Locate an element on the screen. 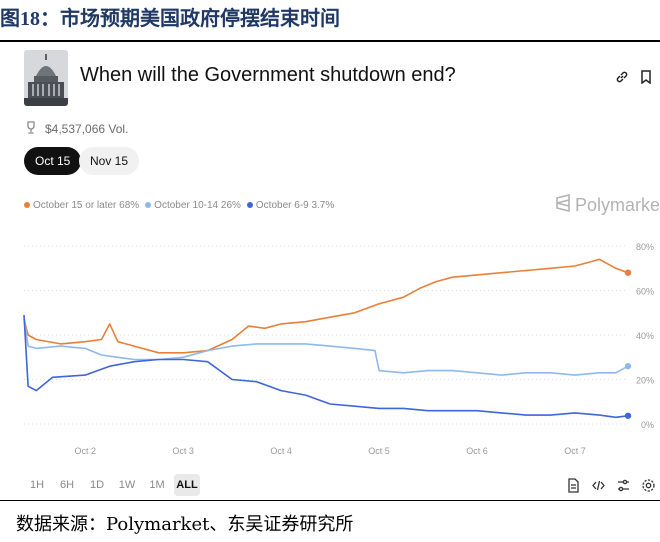  link-icon is located at coordinates (622, 79).